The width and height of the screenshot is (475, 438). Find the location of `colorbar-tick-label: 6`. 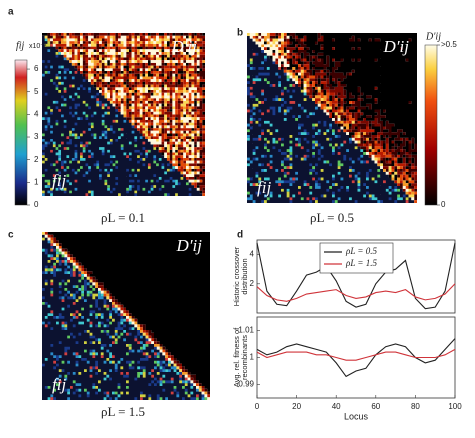

colorbar-tick-label: 6 is located at coordinates (36, 68).